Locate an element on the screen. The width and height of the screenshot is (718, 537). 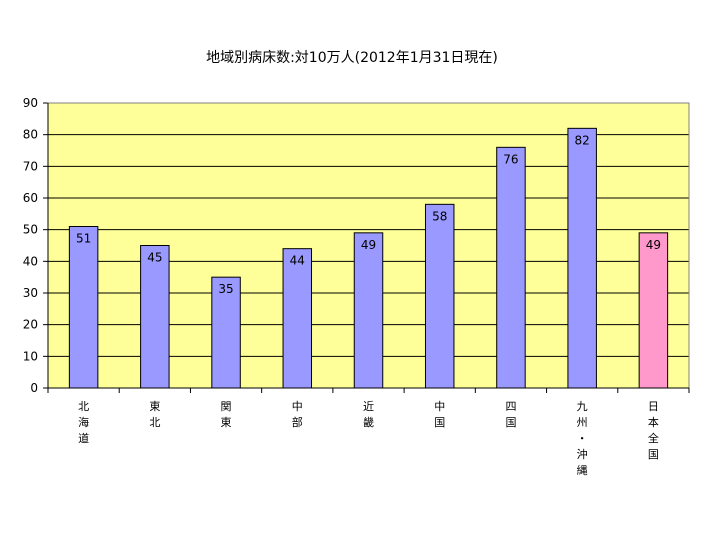
y-tick-label: 50 is located at coordinates (30, 230).